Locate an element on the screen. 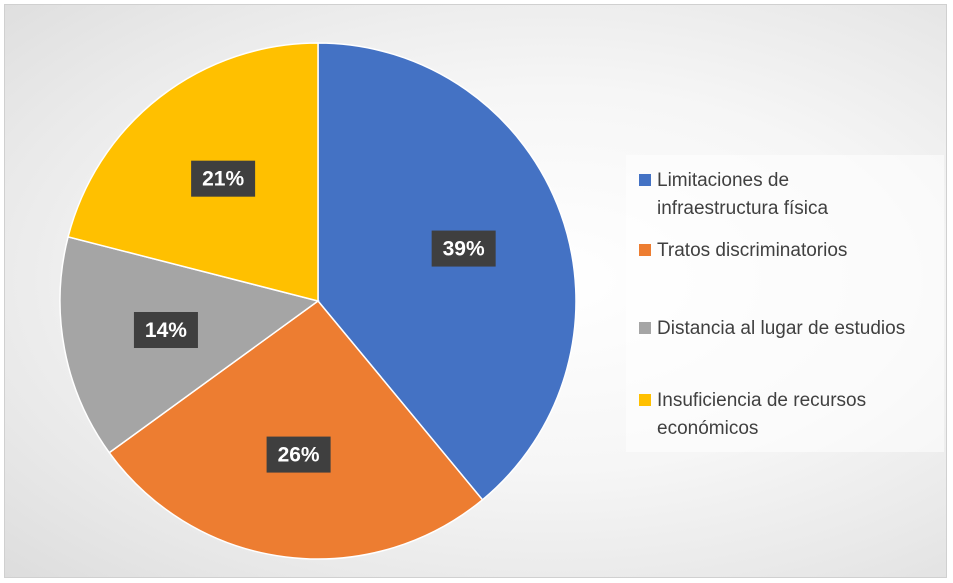  data-label-distancia: 14% is located at coordinates (165, 330).